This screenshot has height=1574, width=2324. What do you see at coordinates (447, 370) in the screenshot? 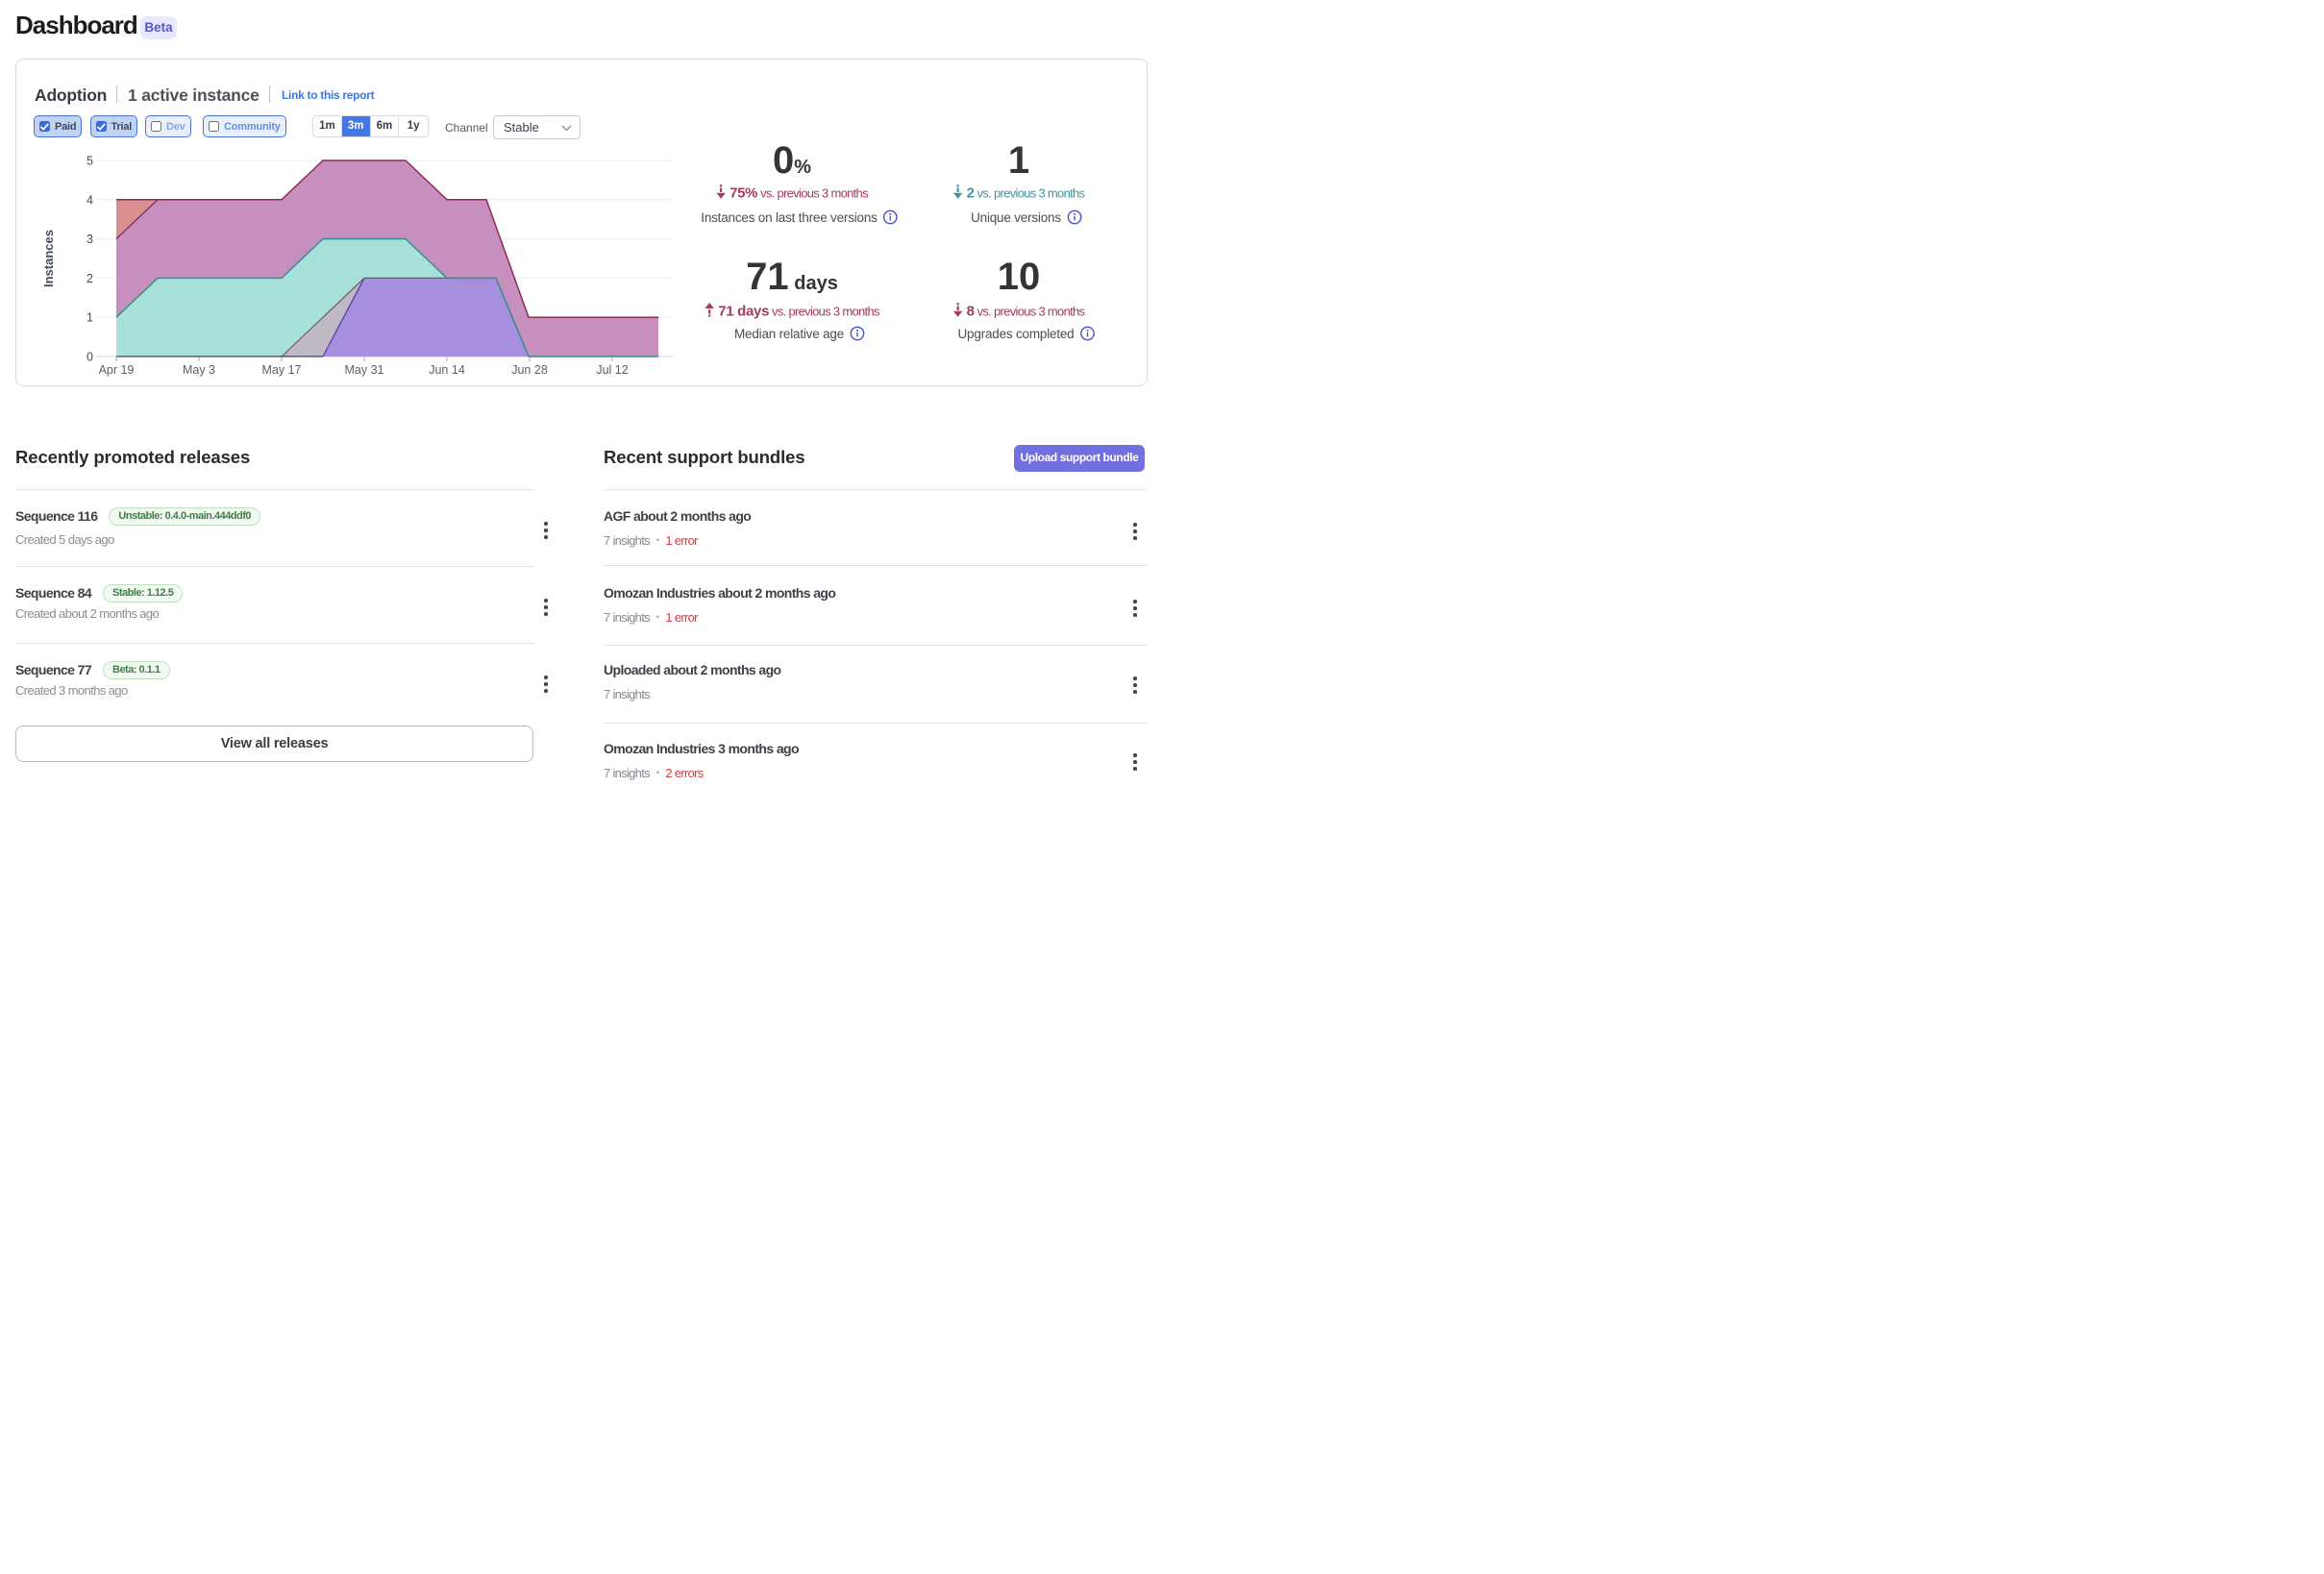
I see `svg-text: Jun 14` at bounding box center [447, 370].